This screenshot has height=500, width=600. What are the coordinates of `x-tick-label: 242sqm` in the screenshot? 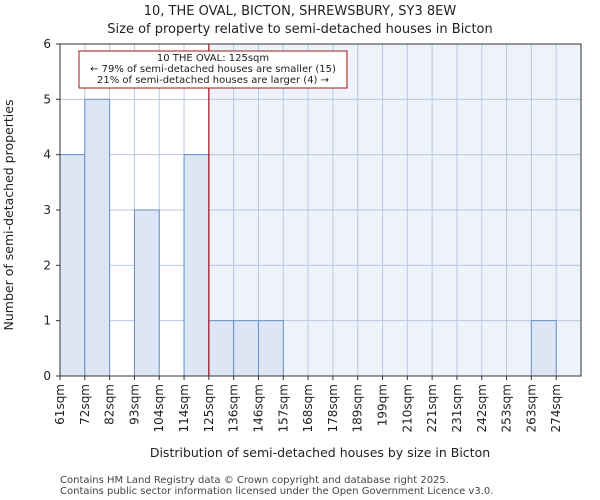 It's located at (482, 408).